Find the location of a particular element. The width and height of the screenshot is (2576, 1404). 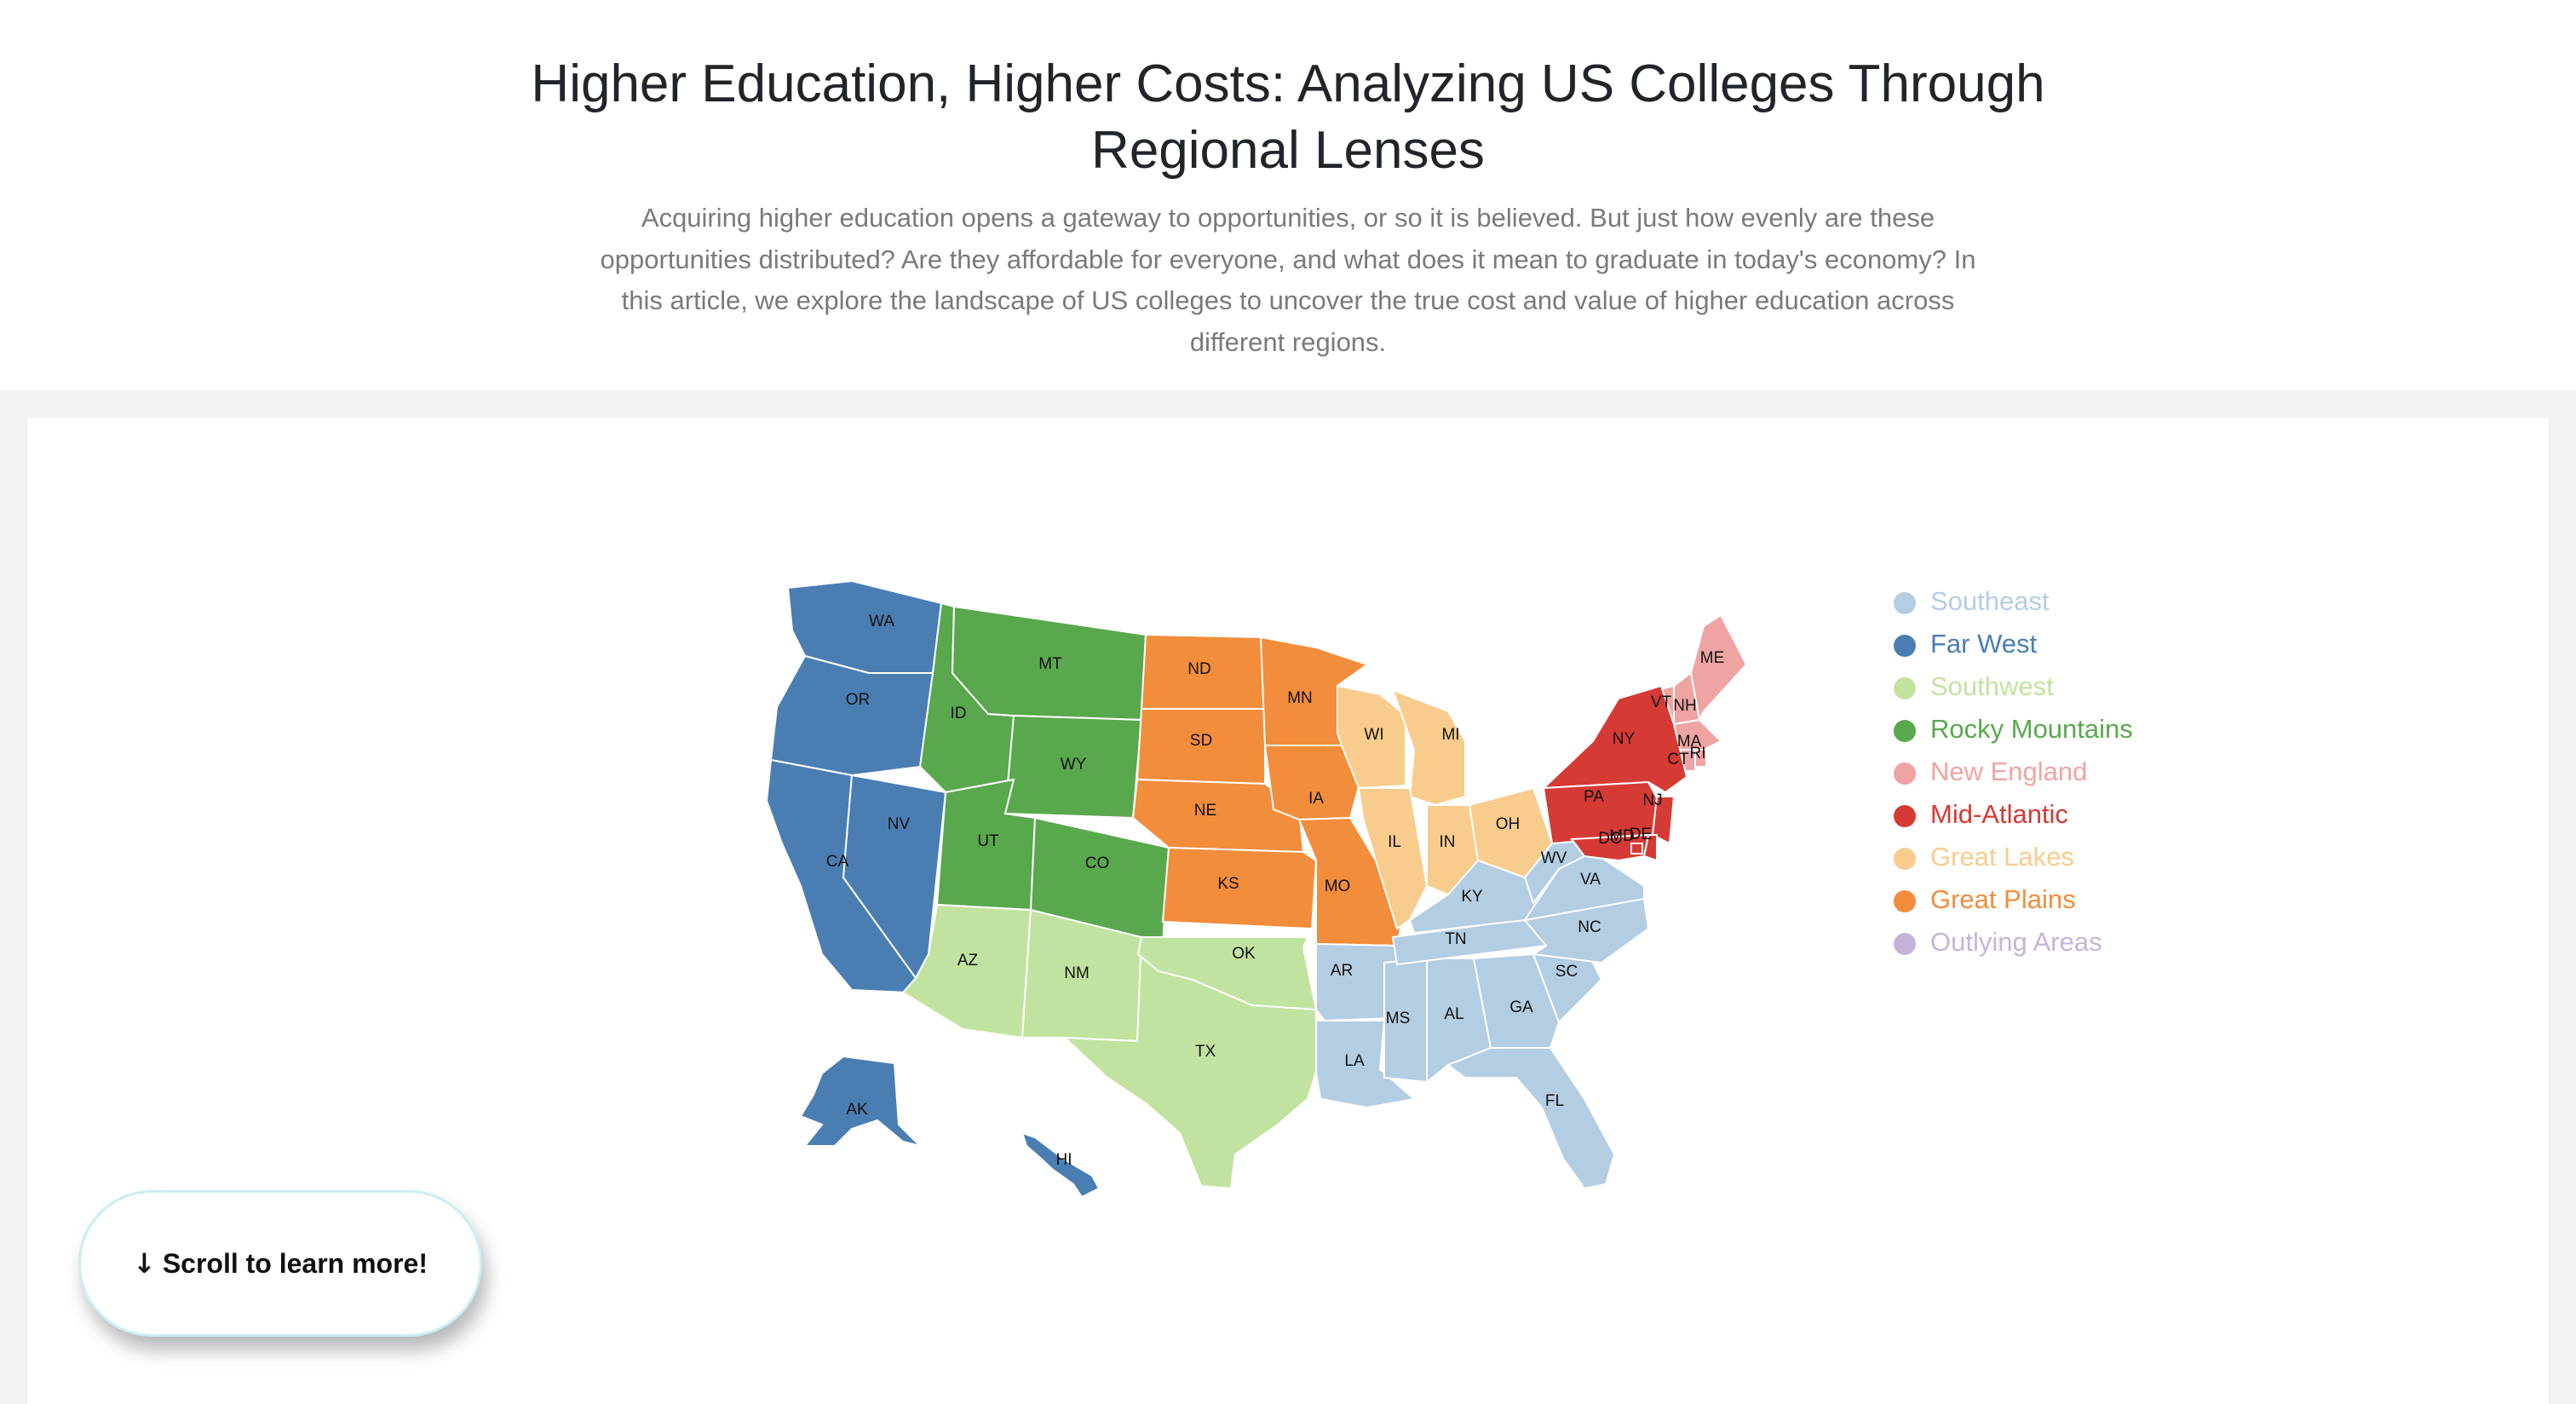

legend-label: Mid-Atlantic is located at coordinates (1999, 814).